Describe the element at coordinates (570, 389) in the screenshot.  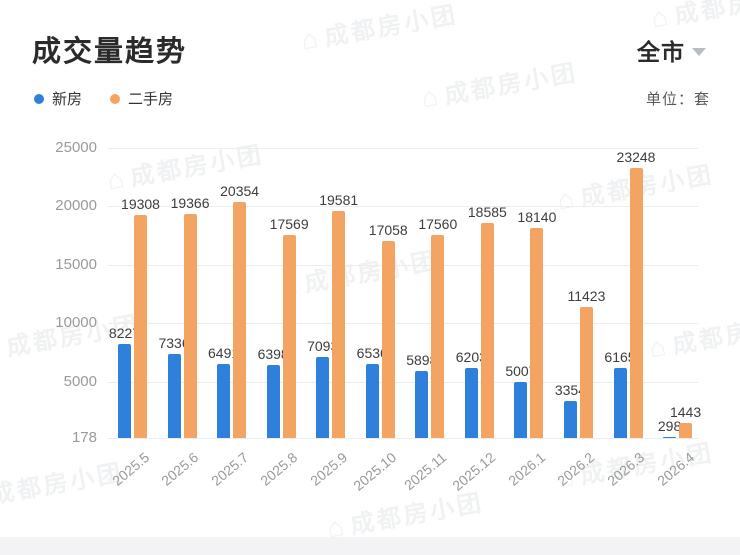
I see `bar-value-label: 3354` at that location.